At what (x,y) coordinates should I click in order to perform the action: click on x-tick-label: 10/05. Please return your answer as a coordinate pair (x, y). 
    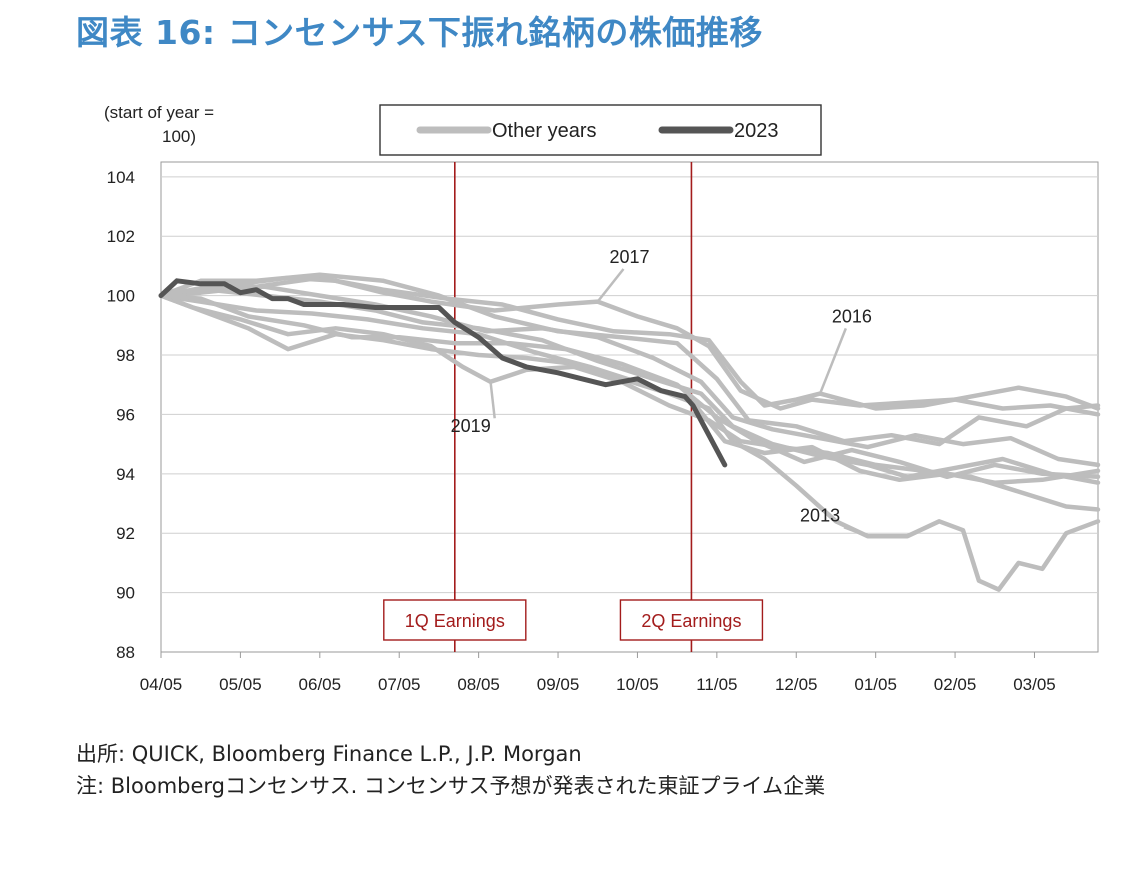
    Looking at the image, I should click on (637, 684).